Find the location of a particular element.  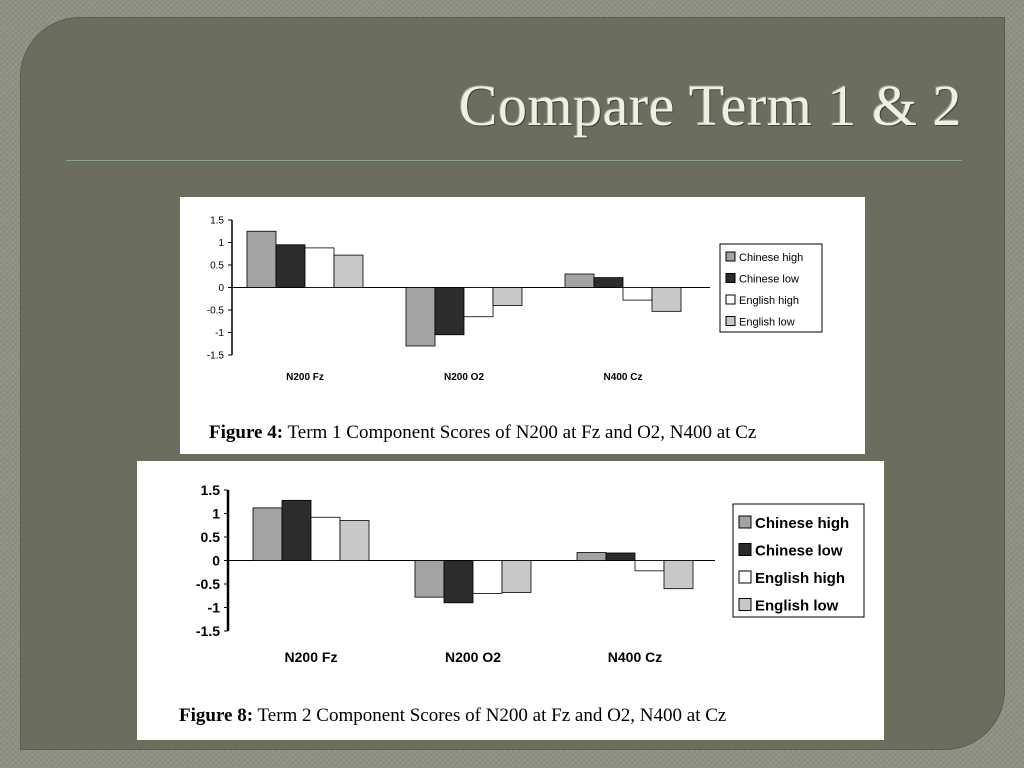

chart1-bar-english-high-n200-o2 is located at coordinates (478, 302).